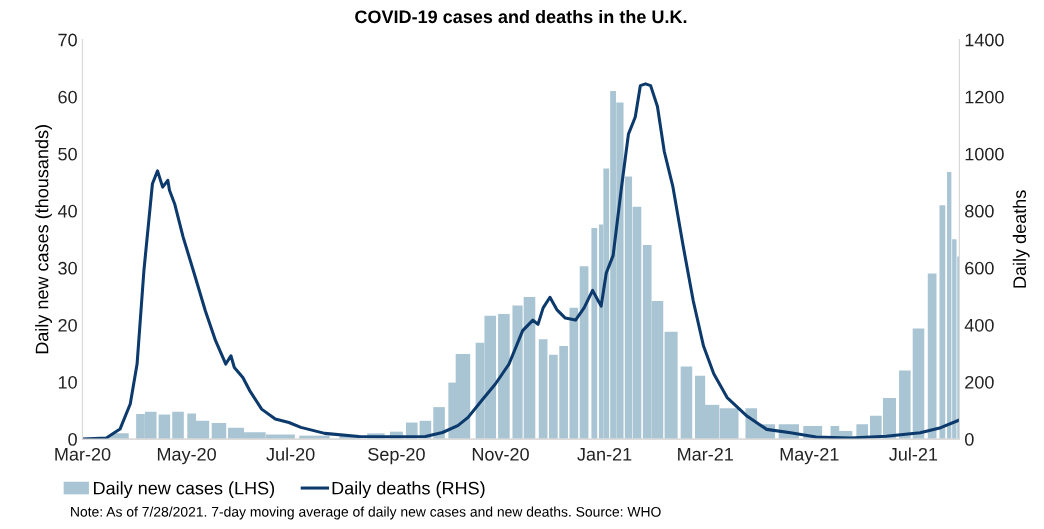 Image resolution: width=1044 pixels, height=529 pixels. I want to click on x-tick-label: Mar-20, so click(83, 454).